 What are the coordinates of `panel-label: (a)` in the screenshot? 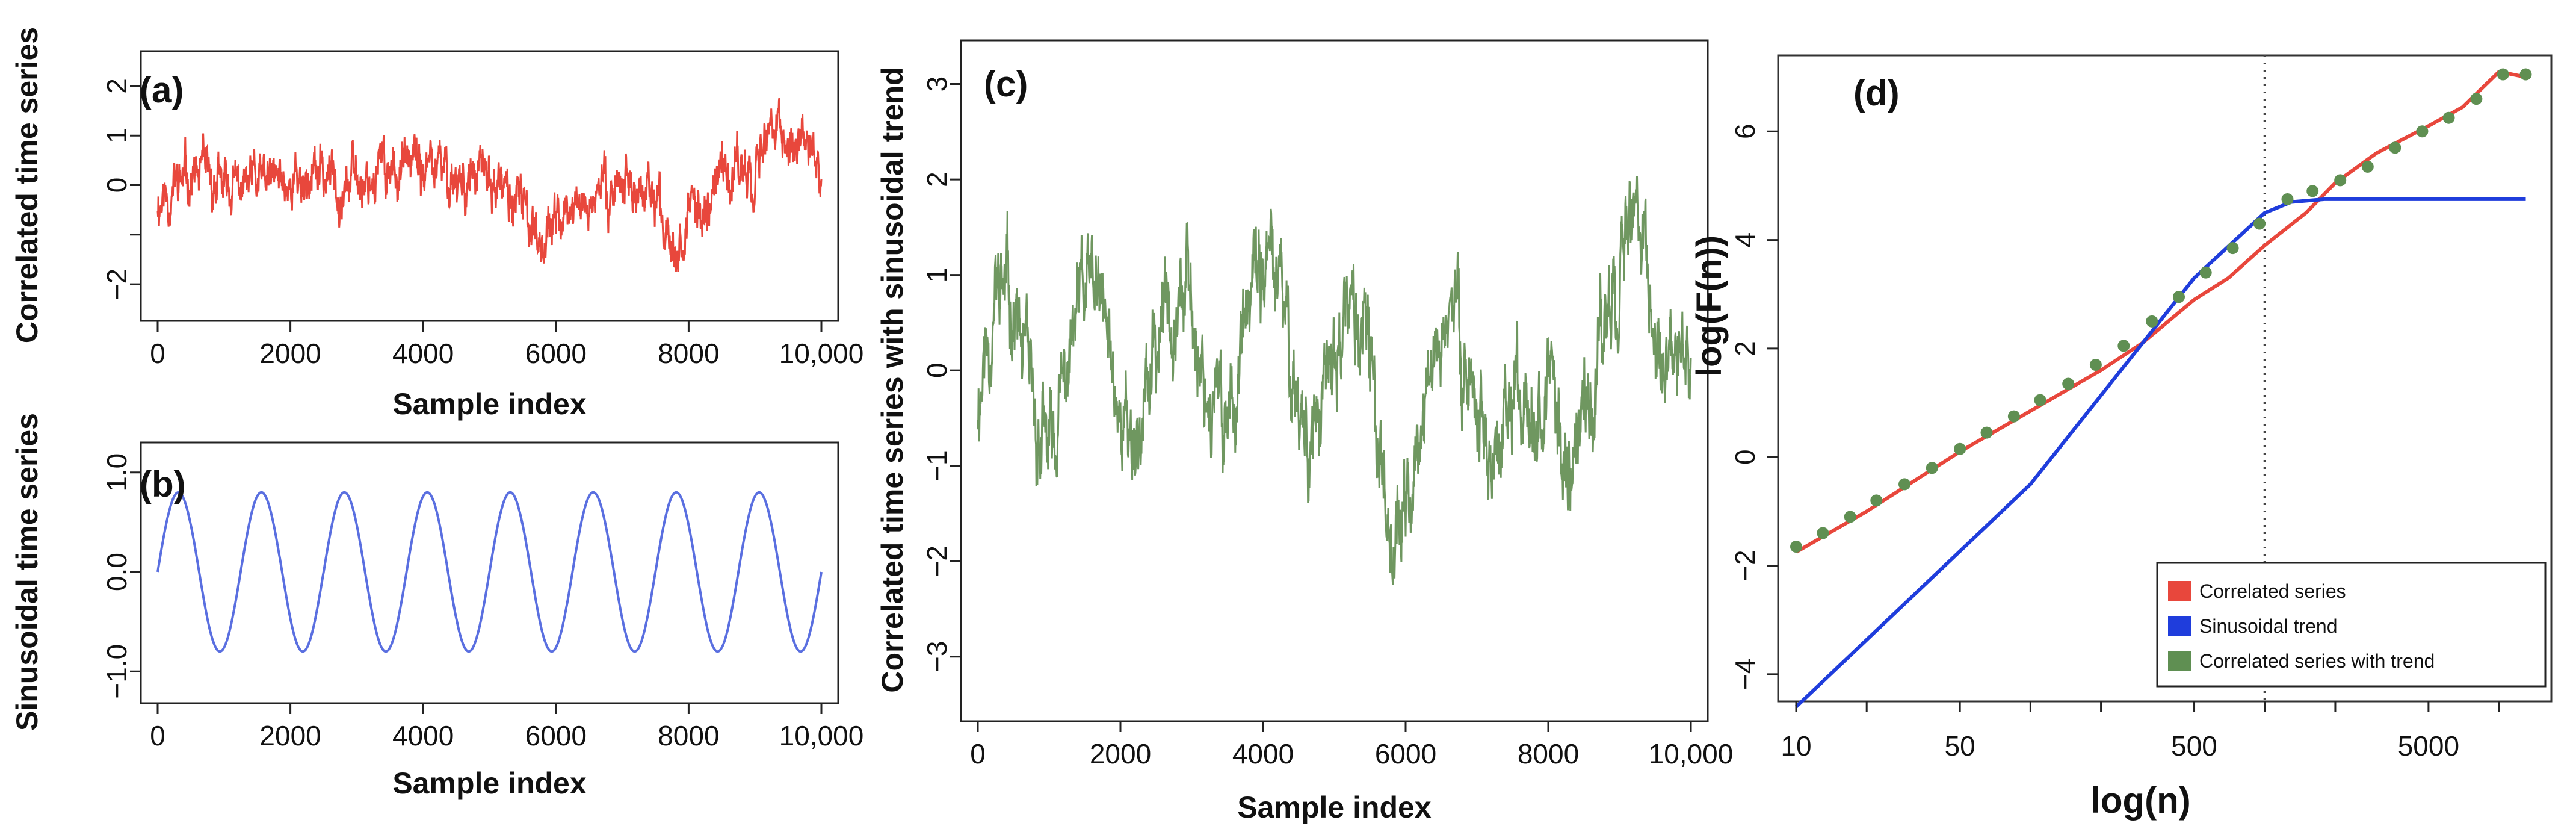 It's located at (162, 90).